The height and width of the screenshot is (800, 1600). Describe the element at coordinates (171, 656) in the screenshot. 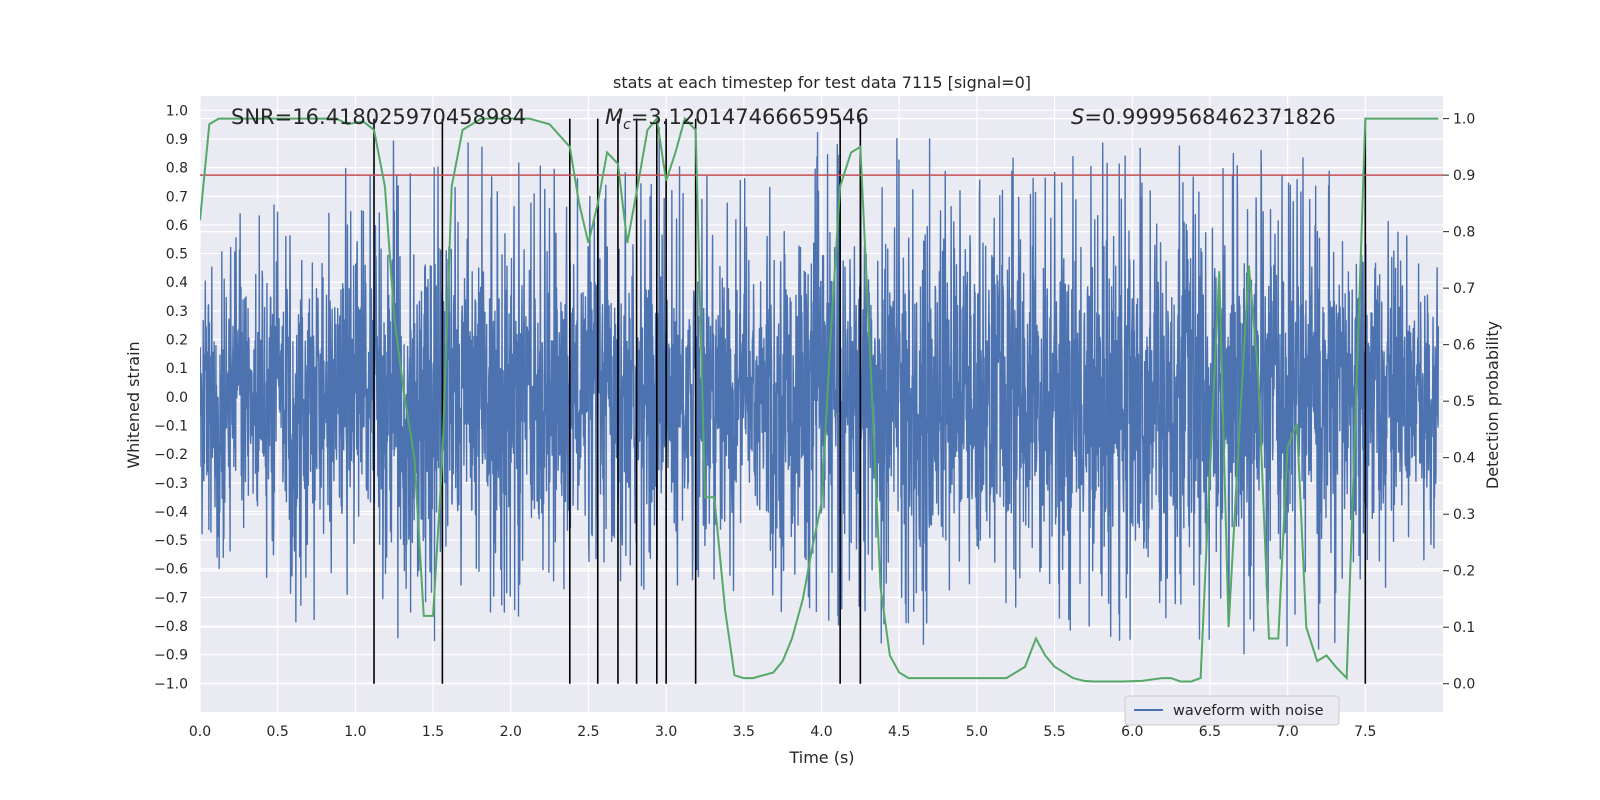

I see `y-left-tick-label: −0.9` at that location.